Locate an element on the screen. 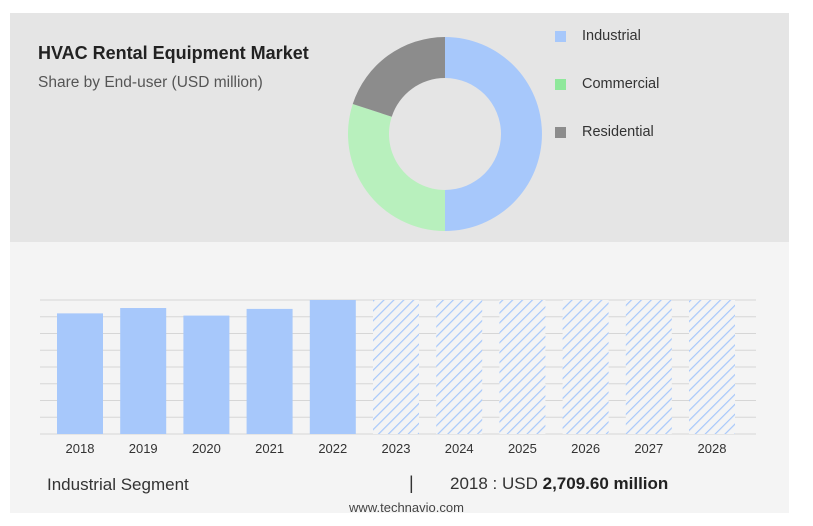 This screenshot has width=813, height=526. legend-label-industrial: Industrial is located at coordinates (611, 36).